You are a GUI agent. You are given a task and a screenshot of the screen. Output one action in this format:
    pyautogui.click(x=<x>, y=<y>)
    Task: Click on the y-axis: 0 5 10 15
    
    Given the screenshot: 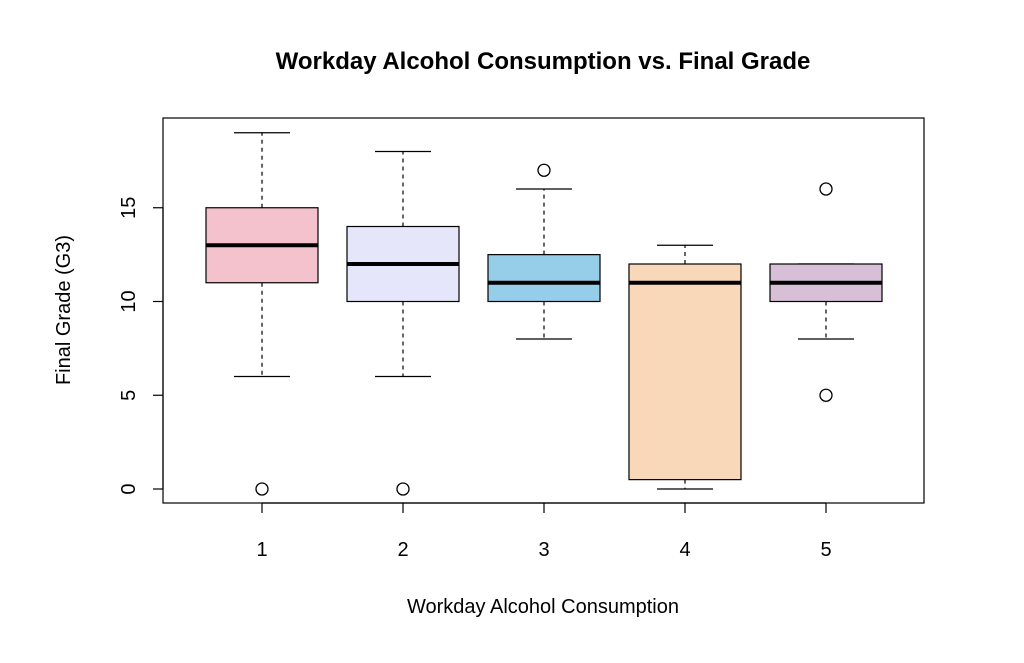 What is the action you would take?
    pyautogui.click(x=141, y=346)
    